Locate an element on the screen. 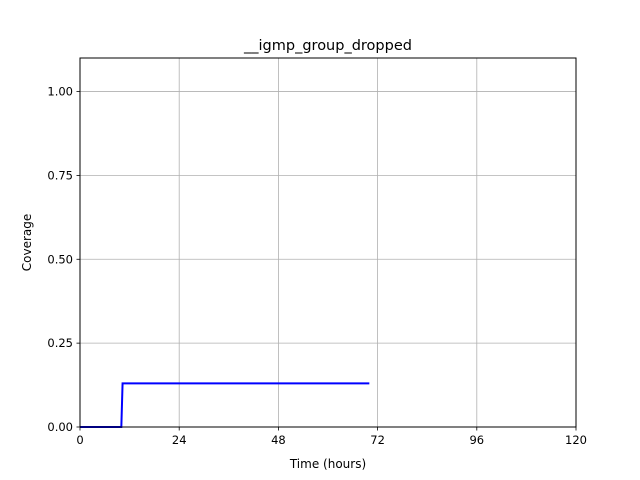 This screenshot has width=640, height=480. x-tick-label: 72 is located at coordinates (377, 440).